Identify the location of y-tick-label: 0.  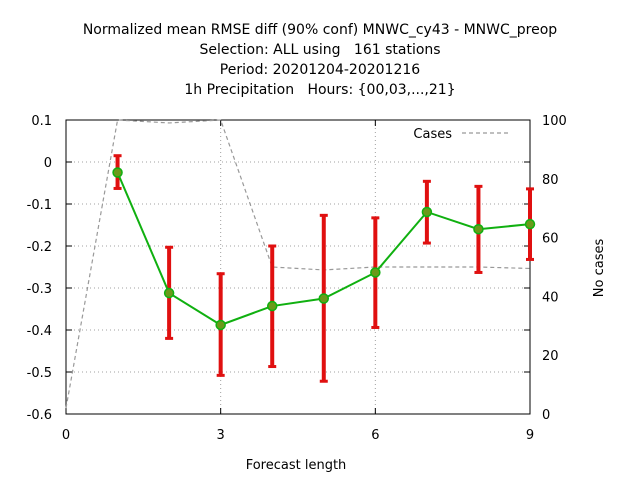
(48, 163).